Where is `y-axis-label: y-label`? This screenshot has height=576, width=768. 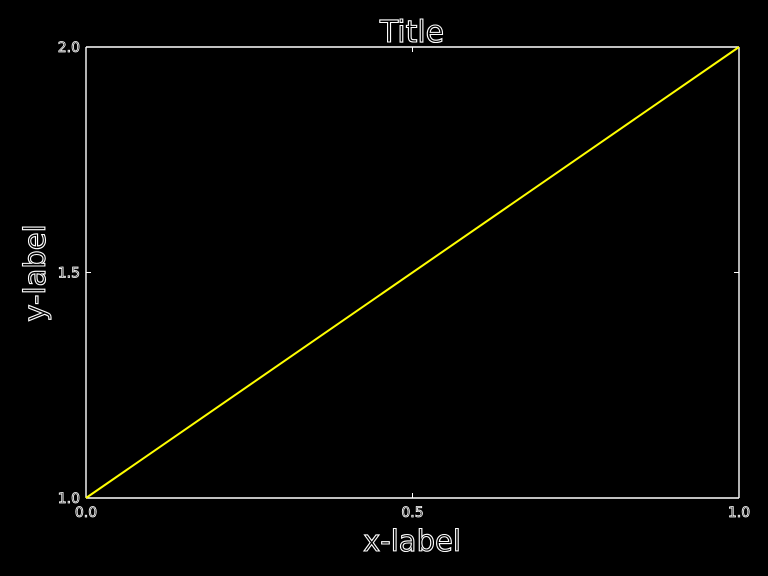 y-axis-label: y-label is located at coordinates (35, 272).